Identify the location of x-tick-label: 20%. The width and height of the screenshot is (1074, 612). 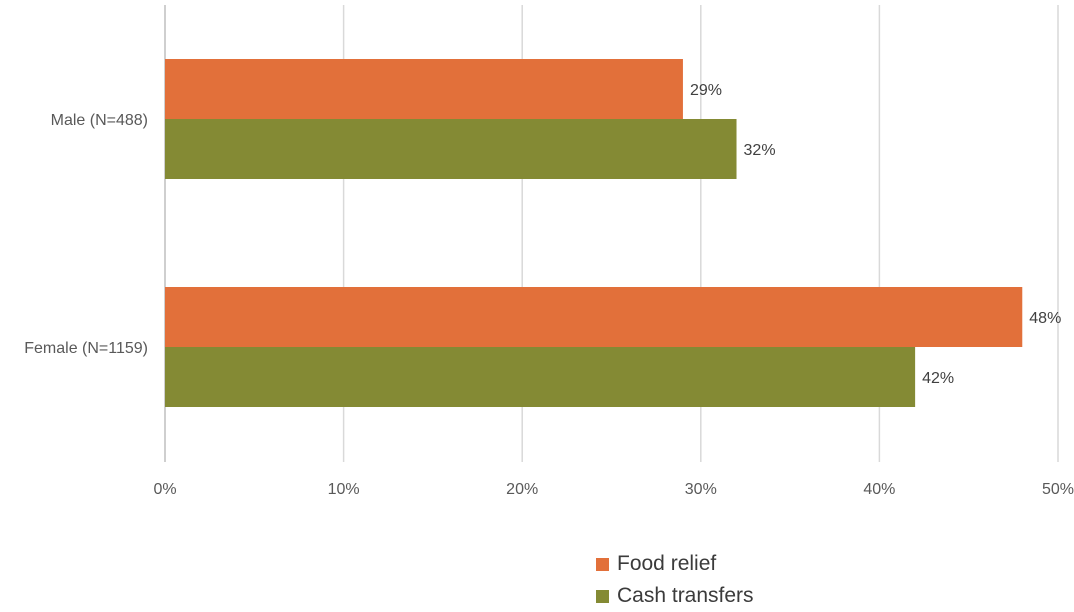
(522, 489).